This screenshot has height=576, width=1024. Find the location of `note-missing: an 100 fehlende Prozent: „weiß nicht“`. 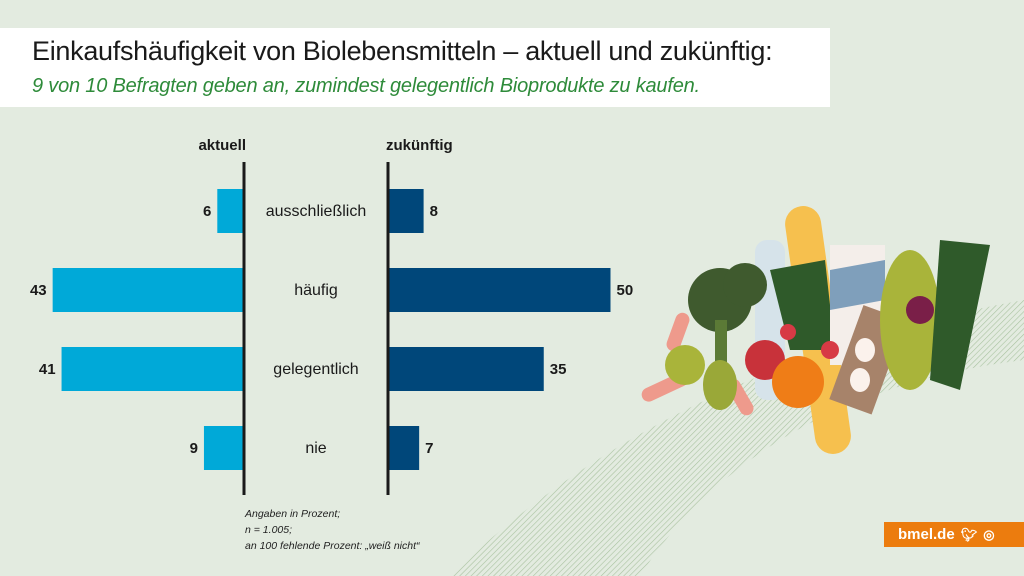

note-missing: an 100 fehlende Prozent: „weiß nicht“ is located at coordinates (332, 546).